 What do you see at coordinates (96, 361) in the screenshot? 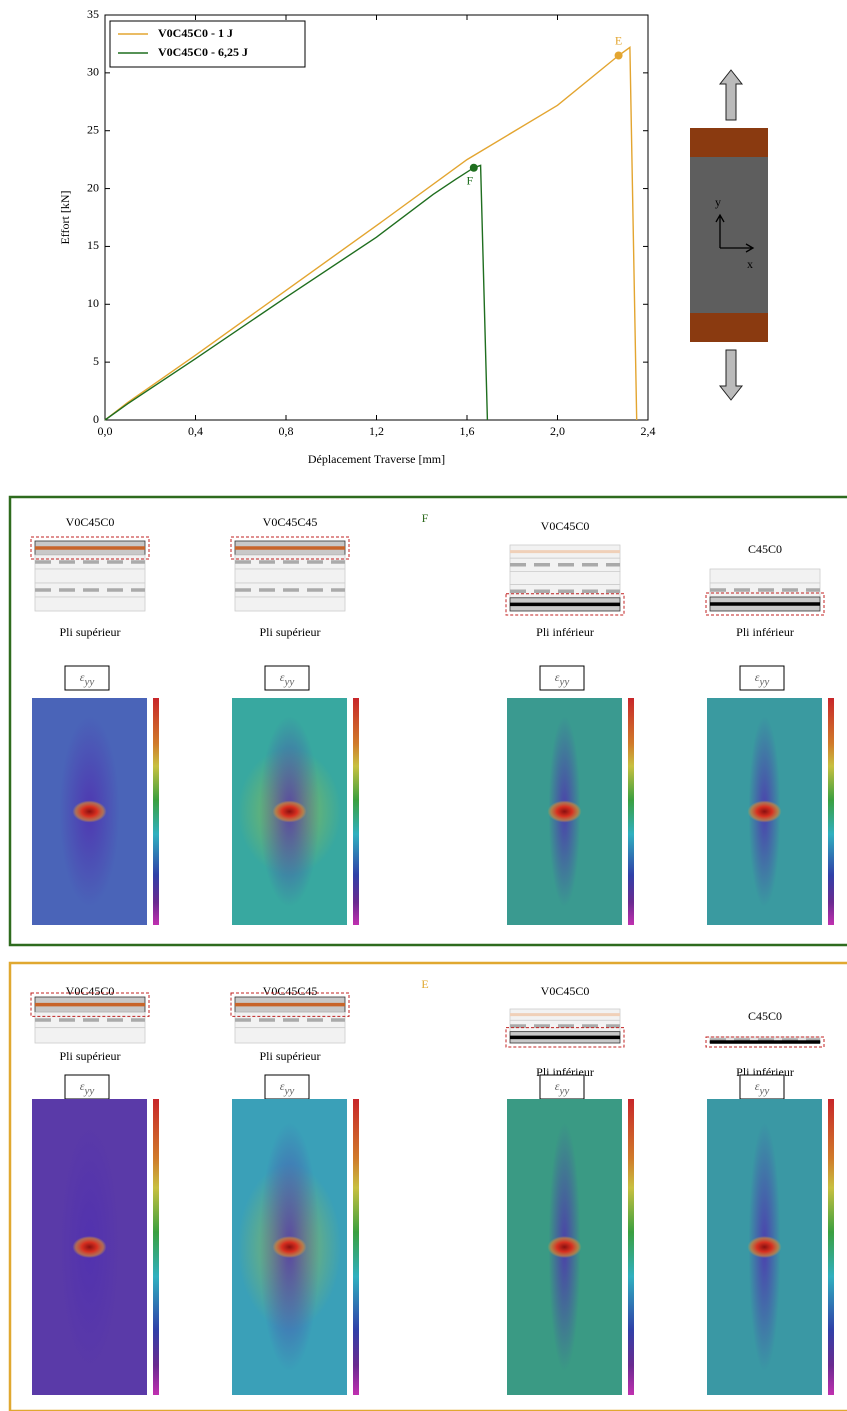
I see `y-tick-label: 5` at bounding box center [96, 361].